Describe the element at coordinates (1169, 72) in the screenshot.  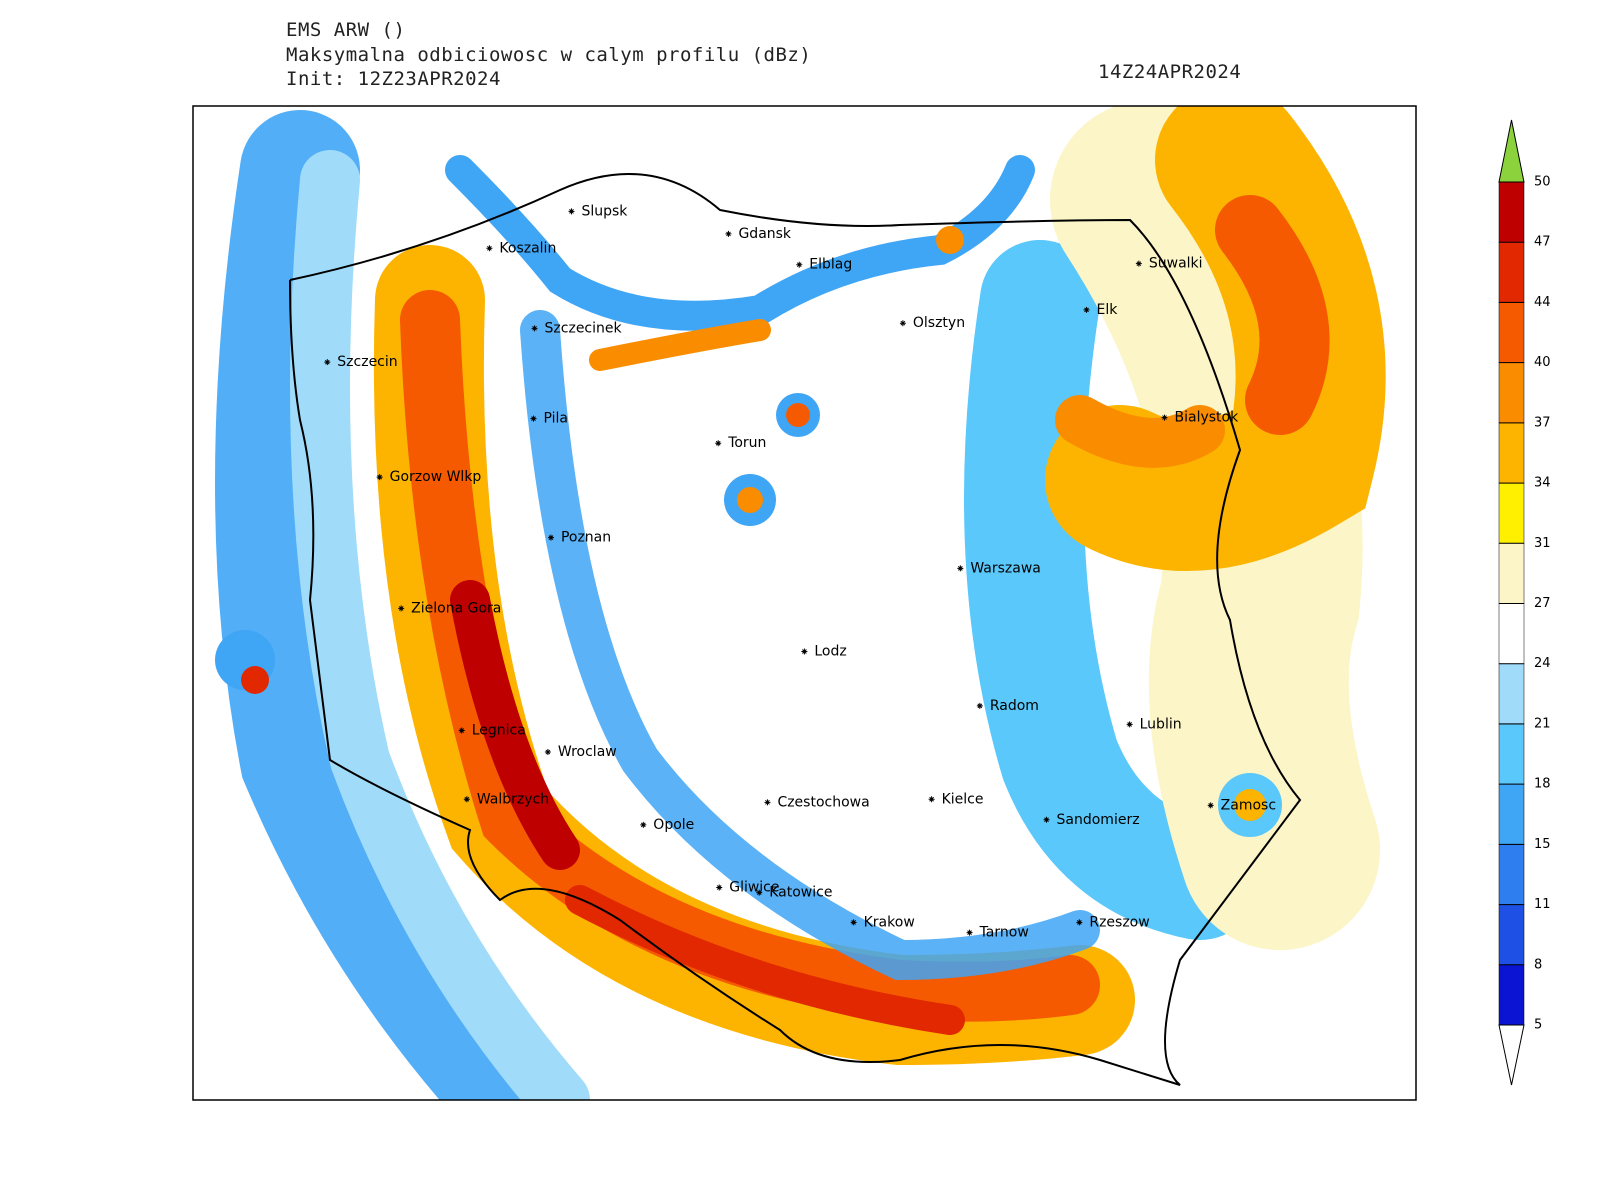
I see `valid-time: 14Z24APR2024` at that location.